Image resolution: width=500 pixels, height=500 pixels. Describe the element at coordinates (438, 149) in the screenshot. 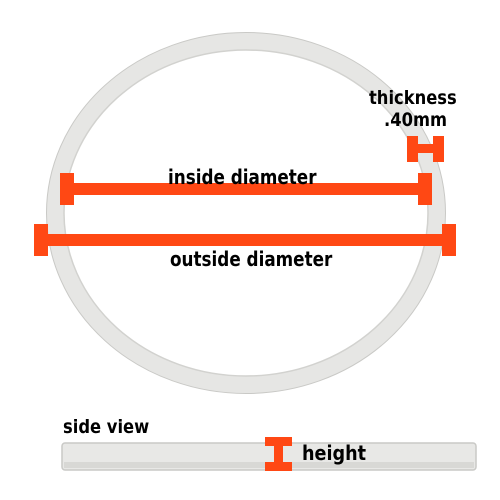

I see `thickness-right-post` at that location.